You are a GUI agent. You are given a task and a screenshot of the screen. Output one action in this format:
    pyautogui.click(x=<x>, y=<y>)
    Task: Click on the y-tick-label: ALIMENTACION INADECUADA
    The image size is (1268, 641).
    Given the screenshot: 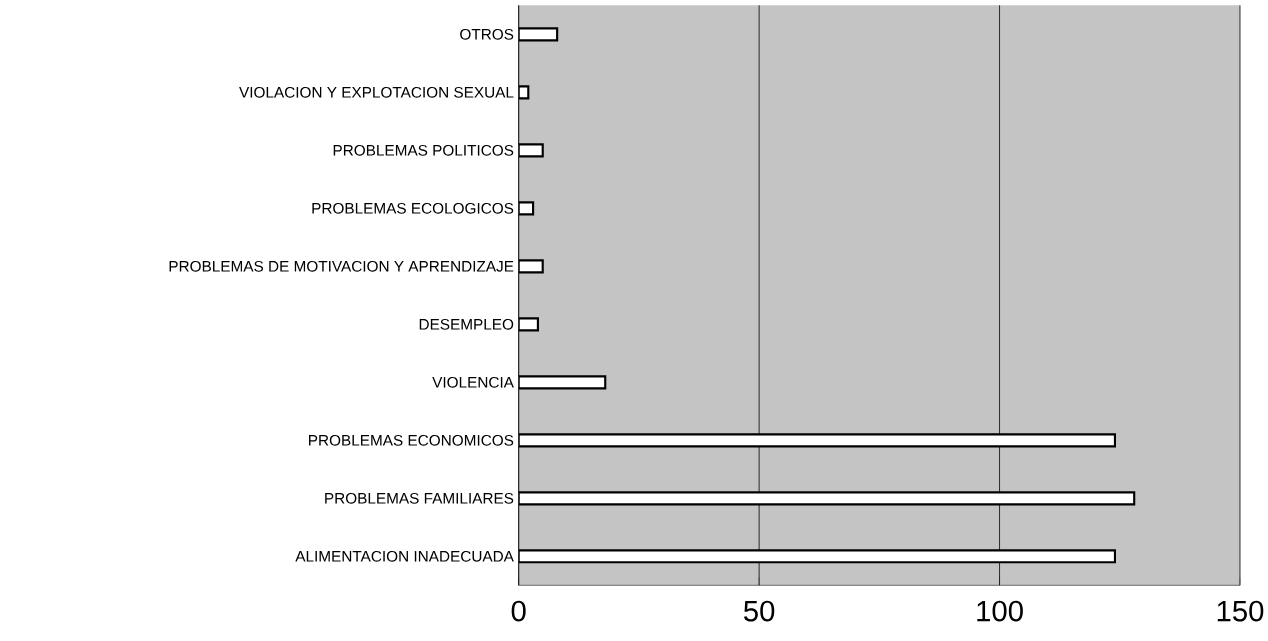 What is the action you would take?
    pyautogui.click(x=404, y=556)
    